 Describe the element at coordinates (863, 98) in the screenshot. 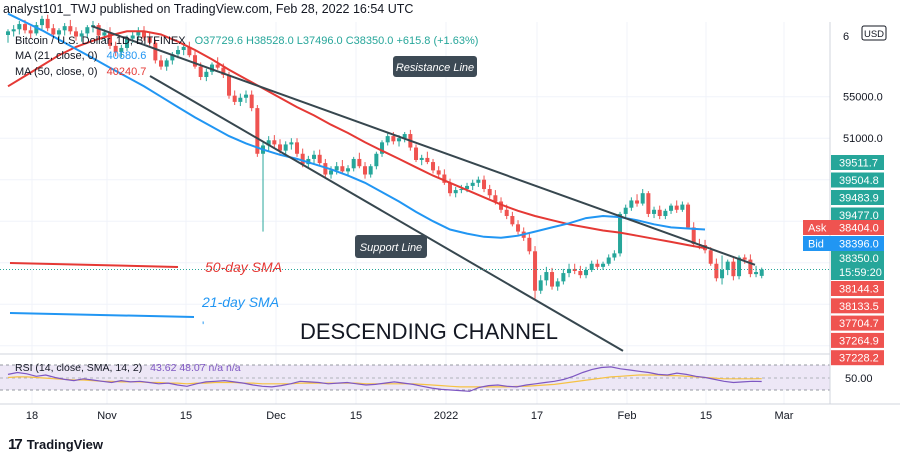

I see `price-tick-label: 55000.0` at that location.